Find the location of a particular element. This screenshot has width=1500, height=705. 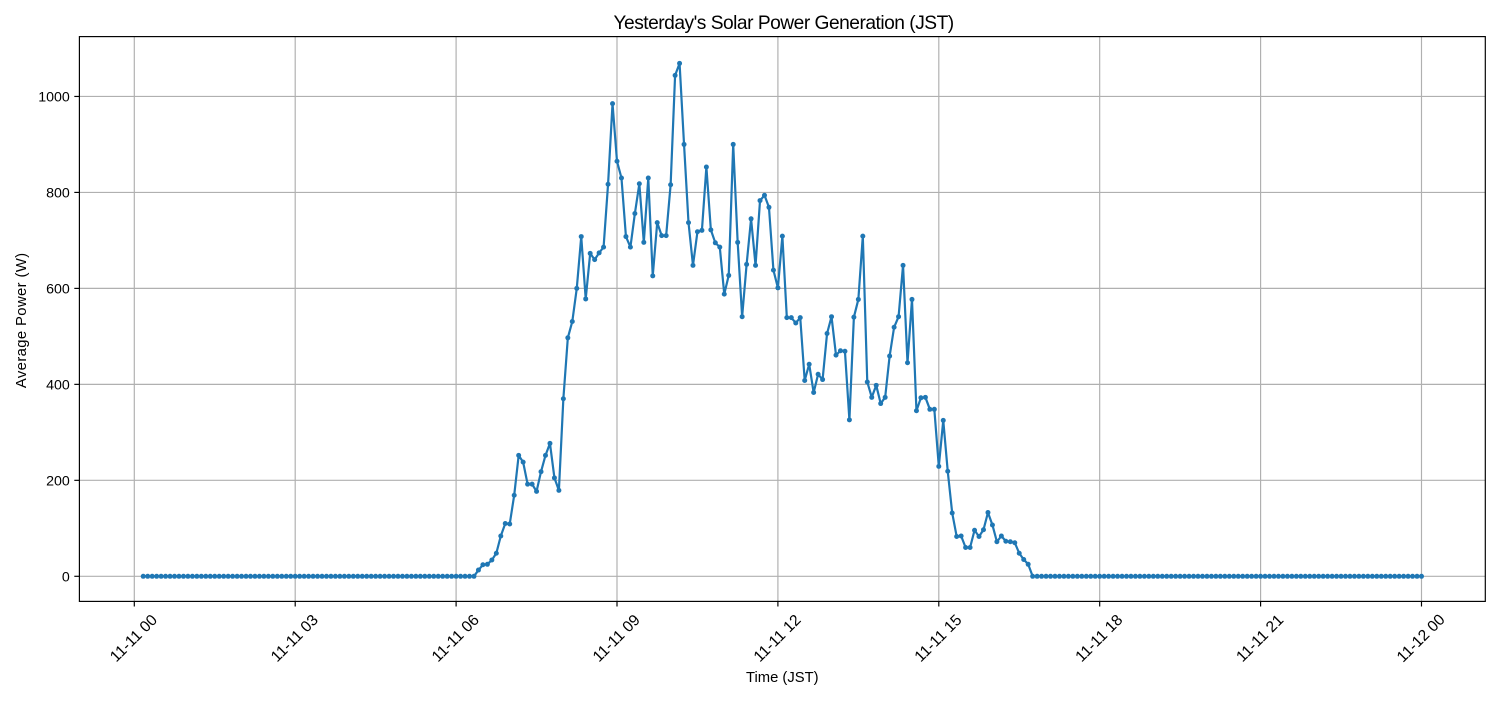

svg-text: 200 is located at coordinates (58, 482).